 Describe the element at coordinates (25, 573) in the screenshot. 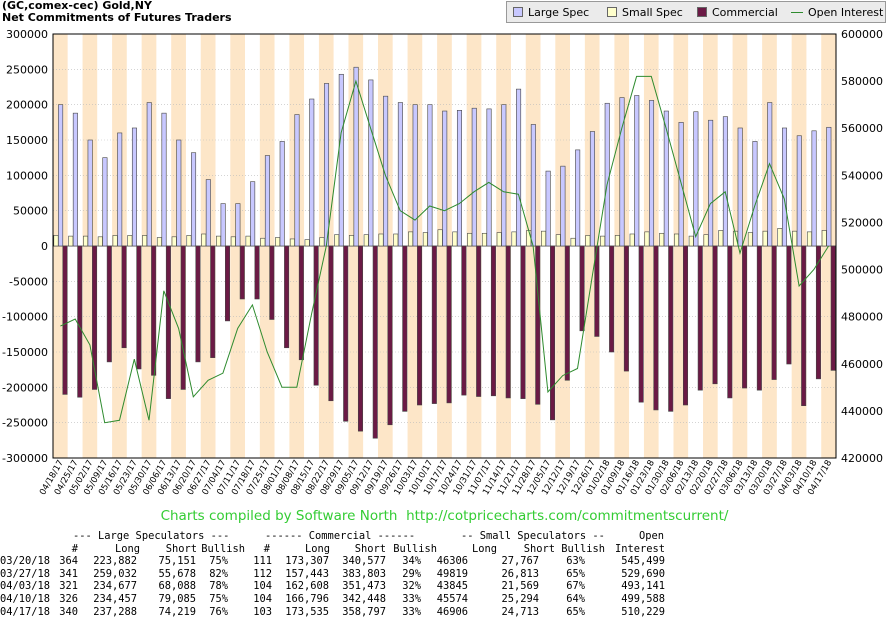

I see `cell-date: 03/27/18` at that location.